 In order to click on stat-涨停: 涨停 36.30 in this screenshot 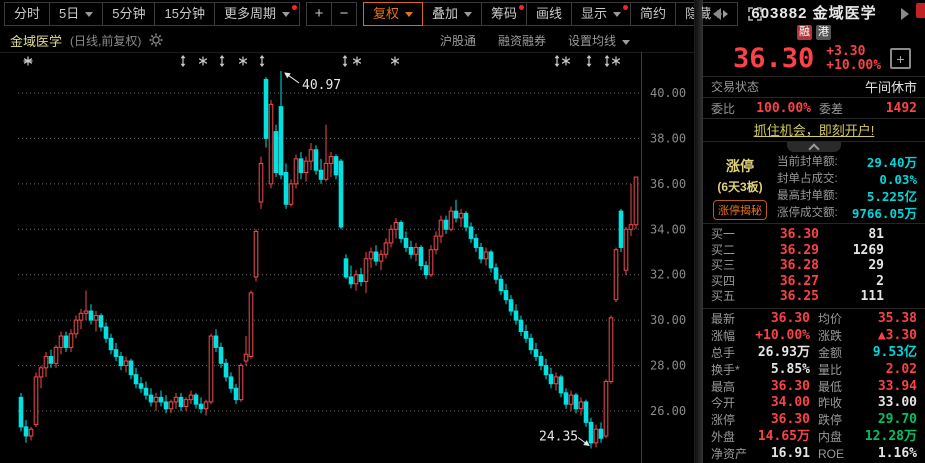, I will do `click(760, 420)`.